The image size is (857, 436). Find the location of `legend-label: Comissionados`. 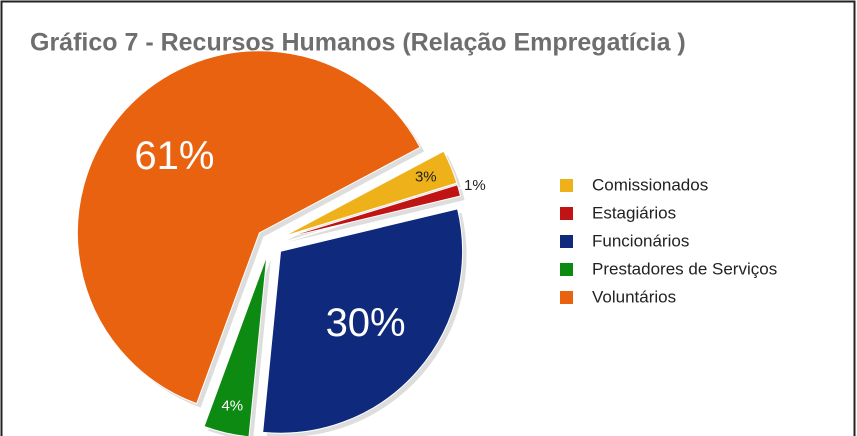

legend-label: Comissionados is located at coordinates (650, 184).